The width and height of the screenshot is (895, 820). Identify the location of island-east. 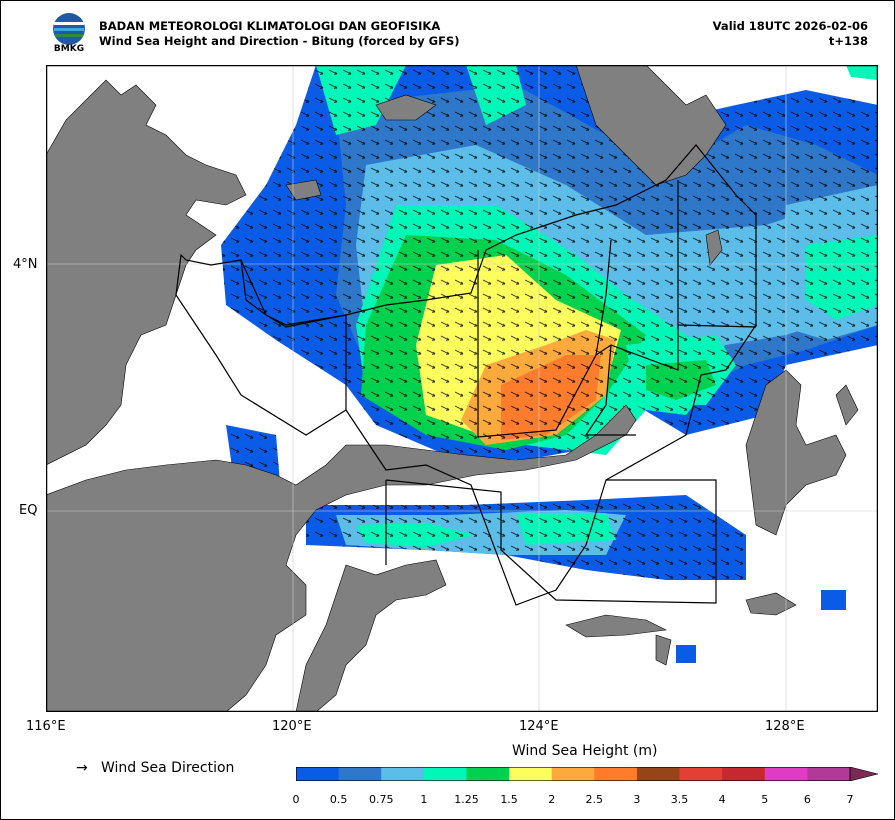
(847, 405).